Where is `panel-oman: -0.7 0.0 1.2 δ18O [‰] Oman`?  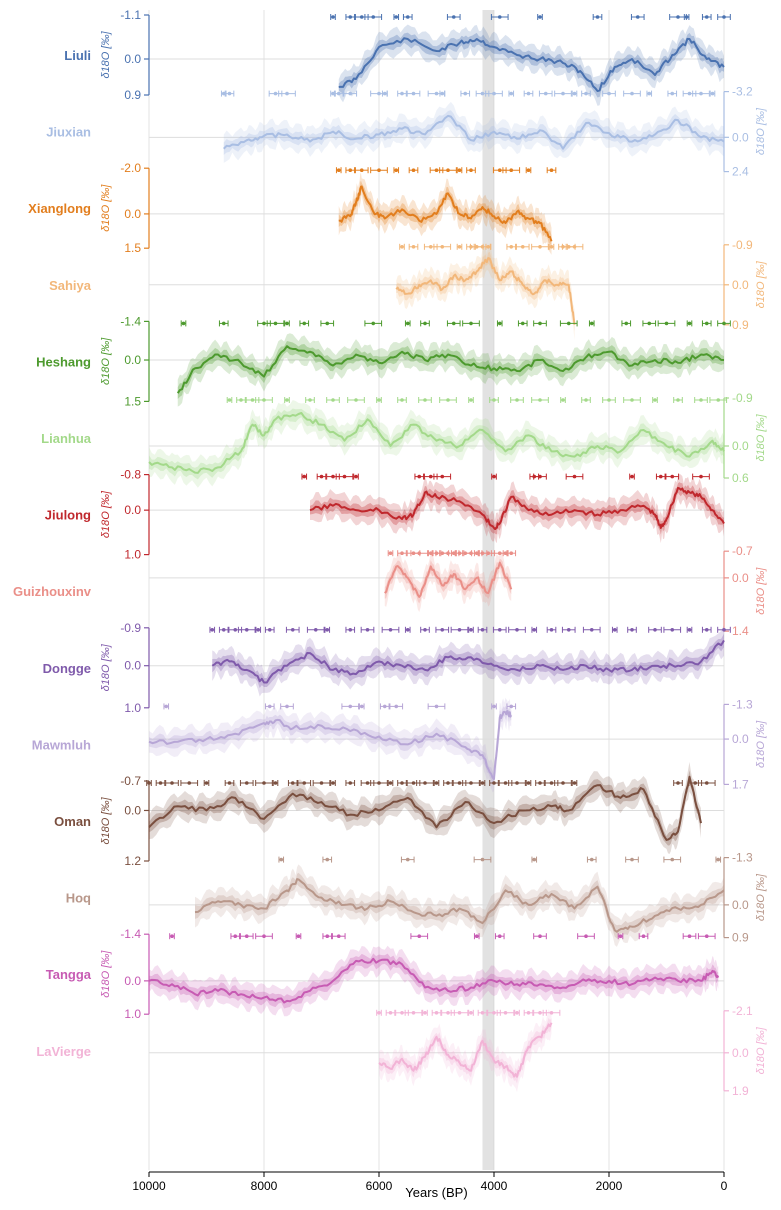 panel-oman: -0.7 0.0 1.2 δ18O [‰] Oman is located at coordinates (389, 814).